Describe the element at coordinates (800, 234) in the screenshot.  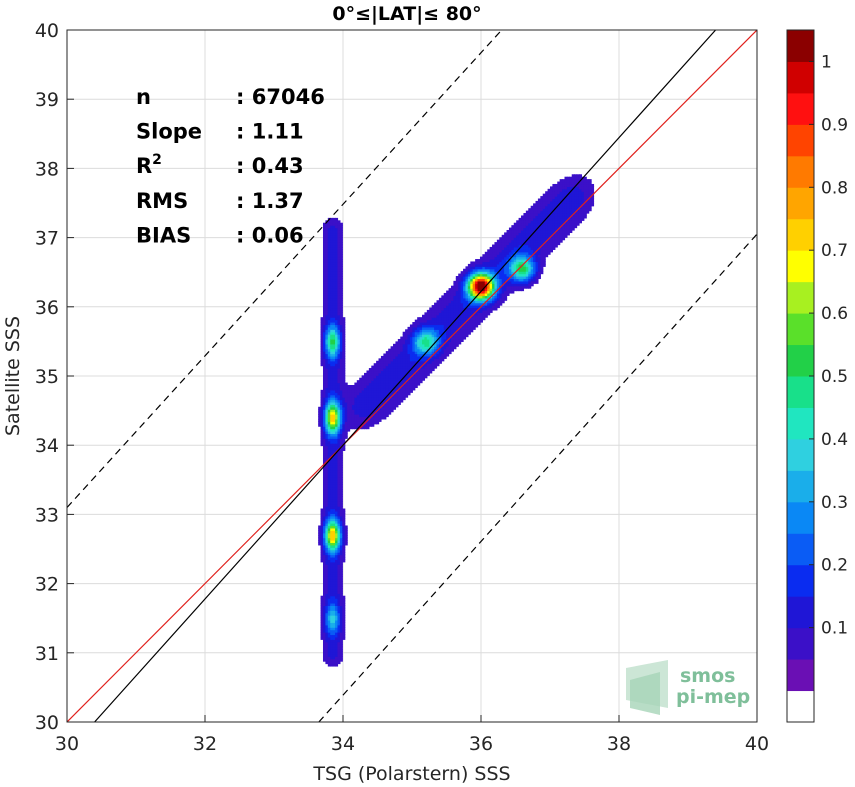
I see `colorbar-segment` at that location.